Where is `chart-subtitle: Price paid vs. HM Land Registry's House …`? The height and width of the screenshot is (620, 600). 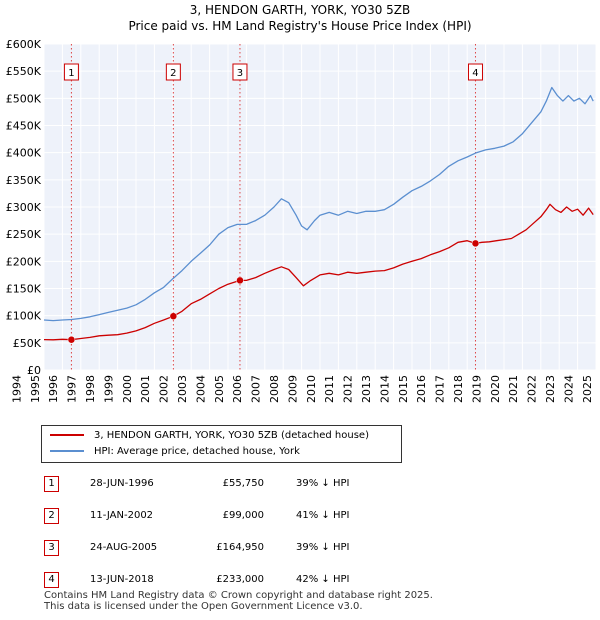 chart-subtitle: Price paid vs. HM Land Registry's House … is located at coordinates (300, 26).